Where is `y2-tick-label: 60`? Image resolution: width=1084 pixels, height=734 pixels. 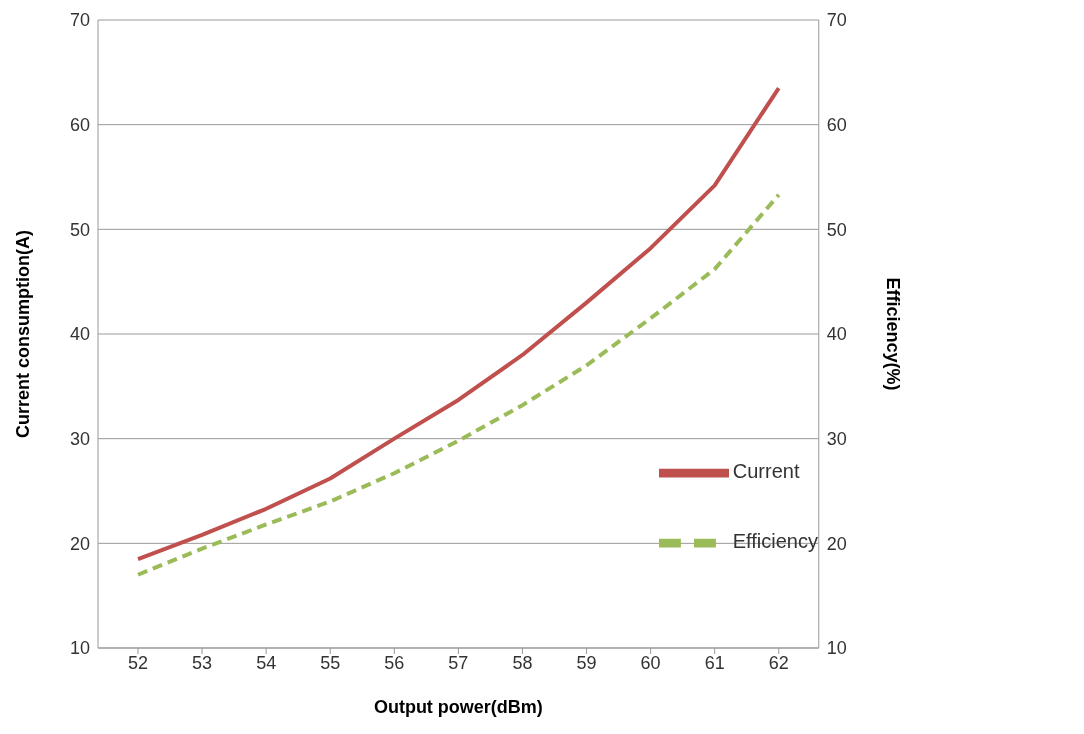
y2-tick-label: 60 is located at coordinates (836, 125).